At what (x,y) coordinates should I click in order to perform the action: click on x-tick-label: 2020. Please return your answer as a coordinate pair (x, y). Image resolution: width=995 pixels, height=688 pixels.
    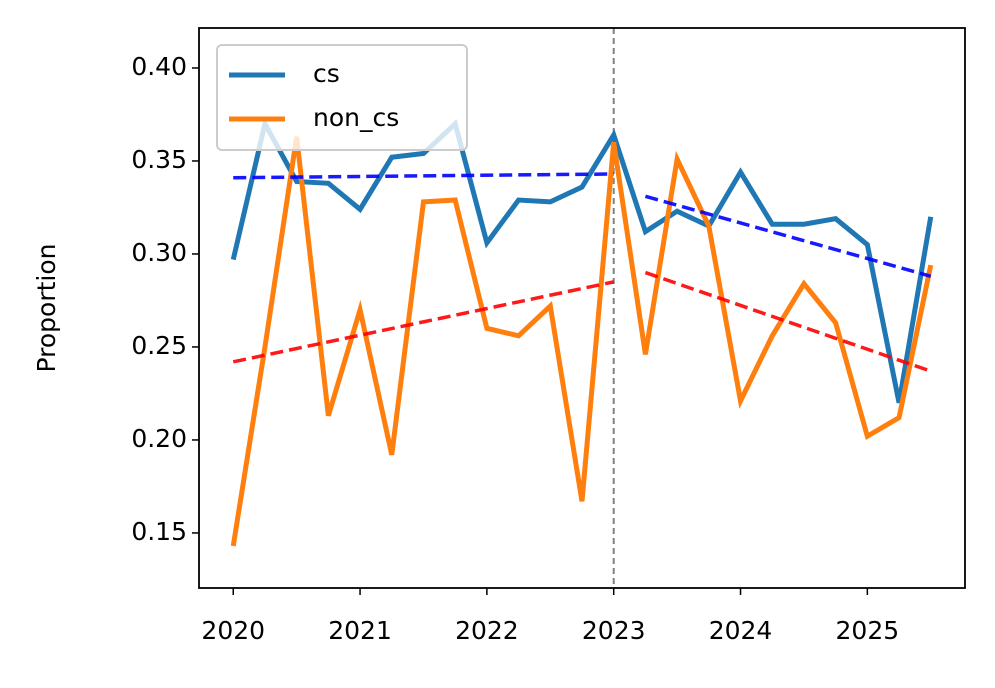
    Looking at the image, I should click on (233, 630).